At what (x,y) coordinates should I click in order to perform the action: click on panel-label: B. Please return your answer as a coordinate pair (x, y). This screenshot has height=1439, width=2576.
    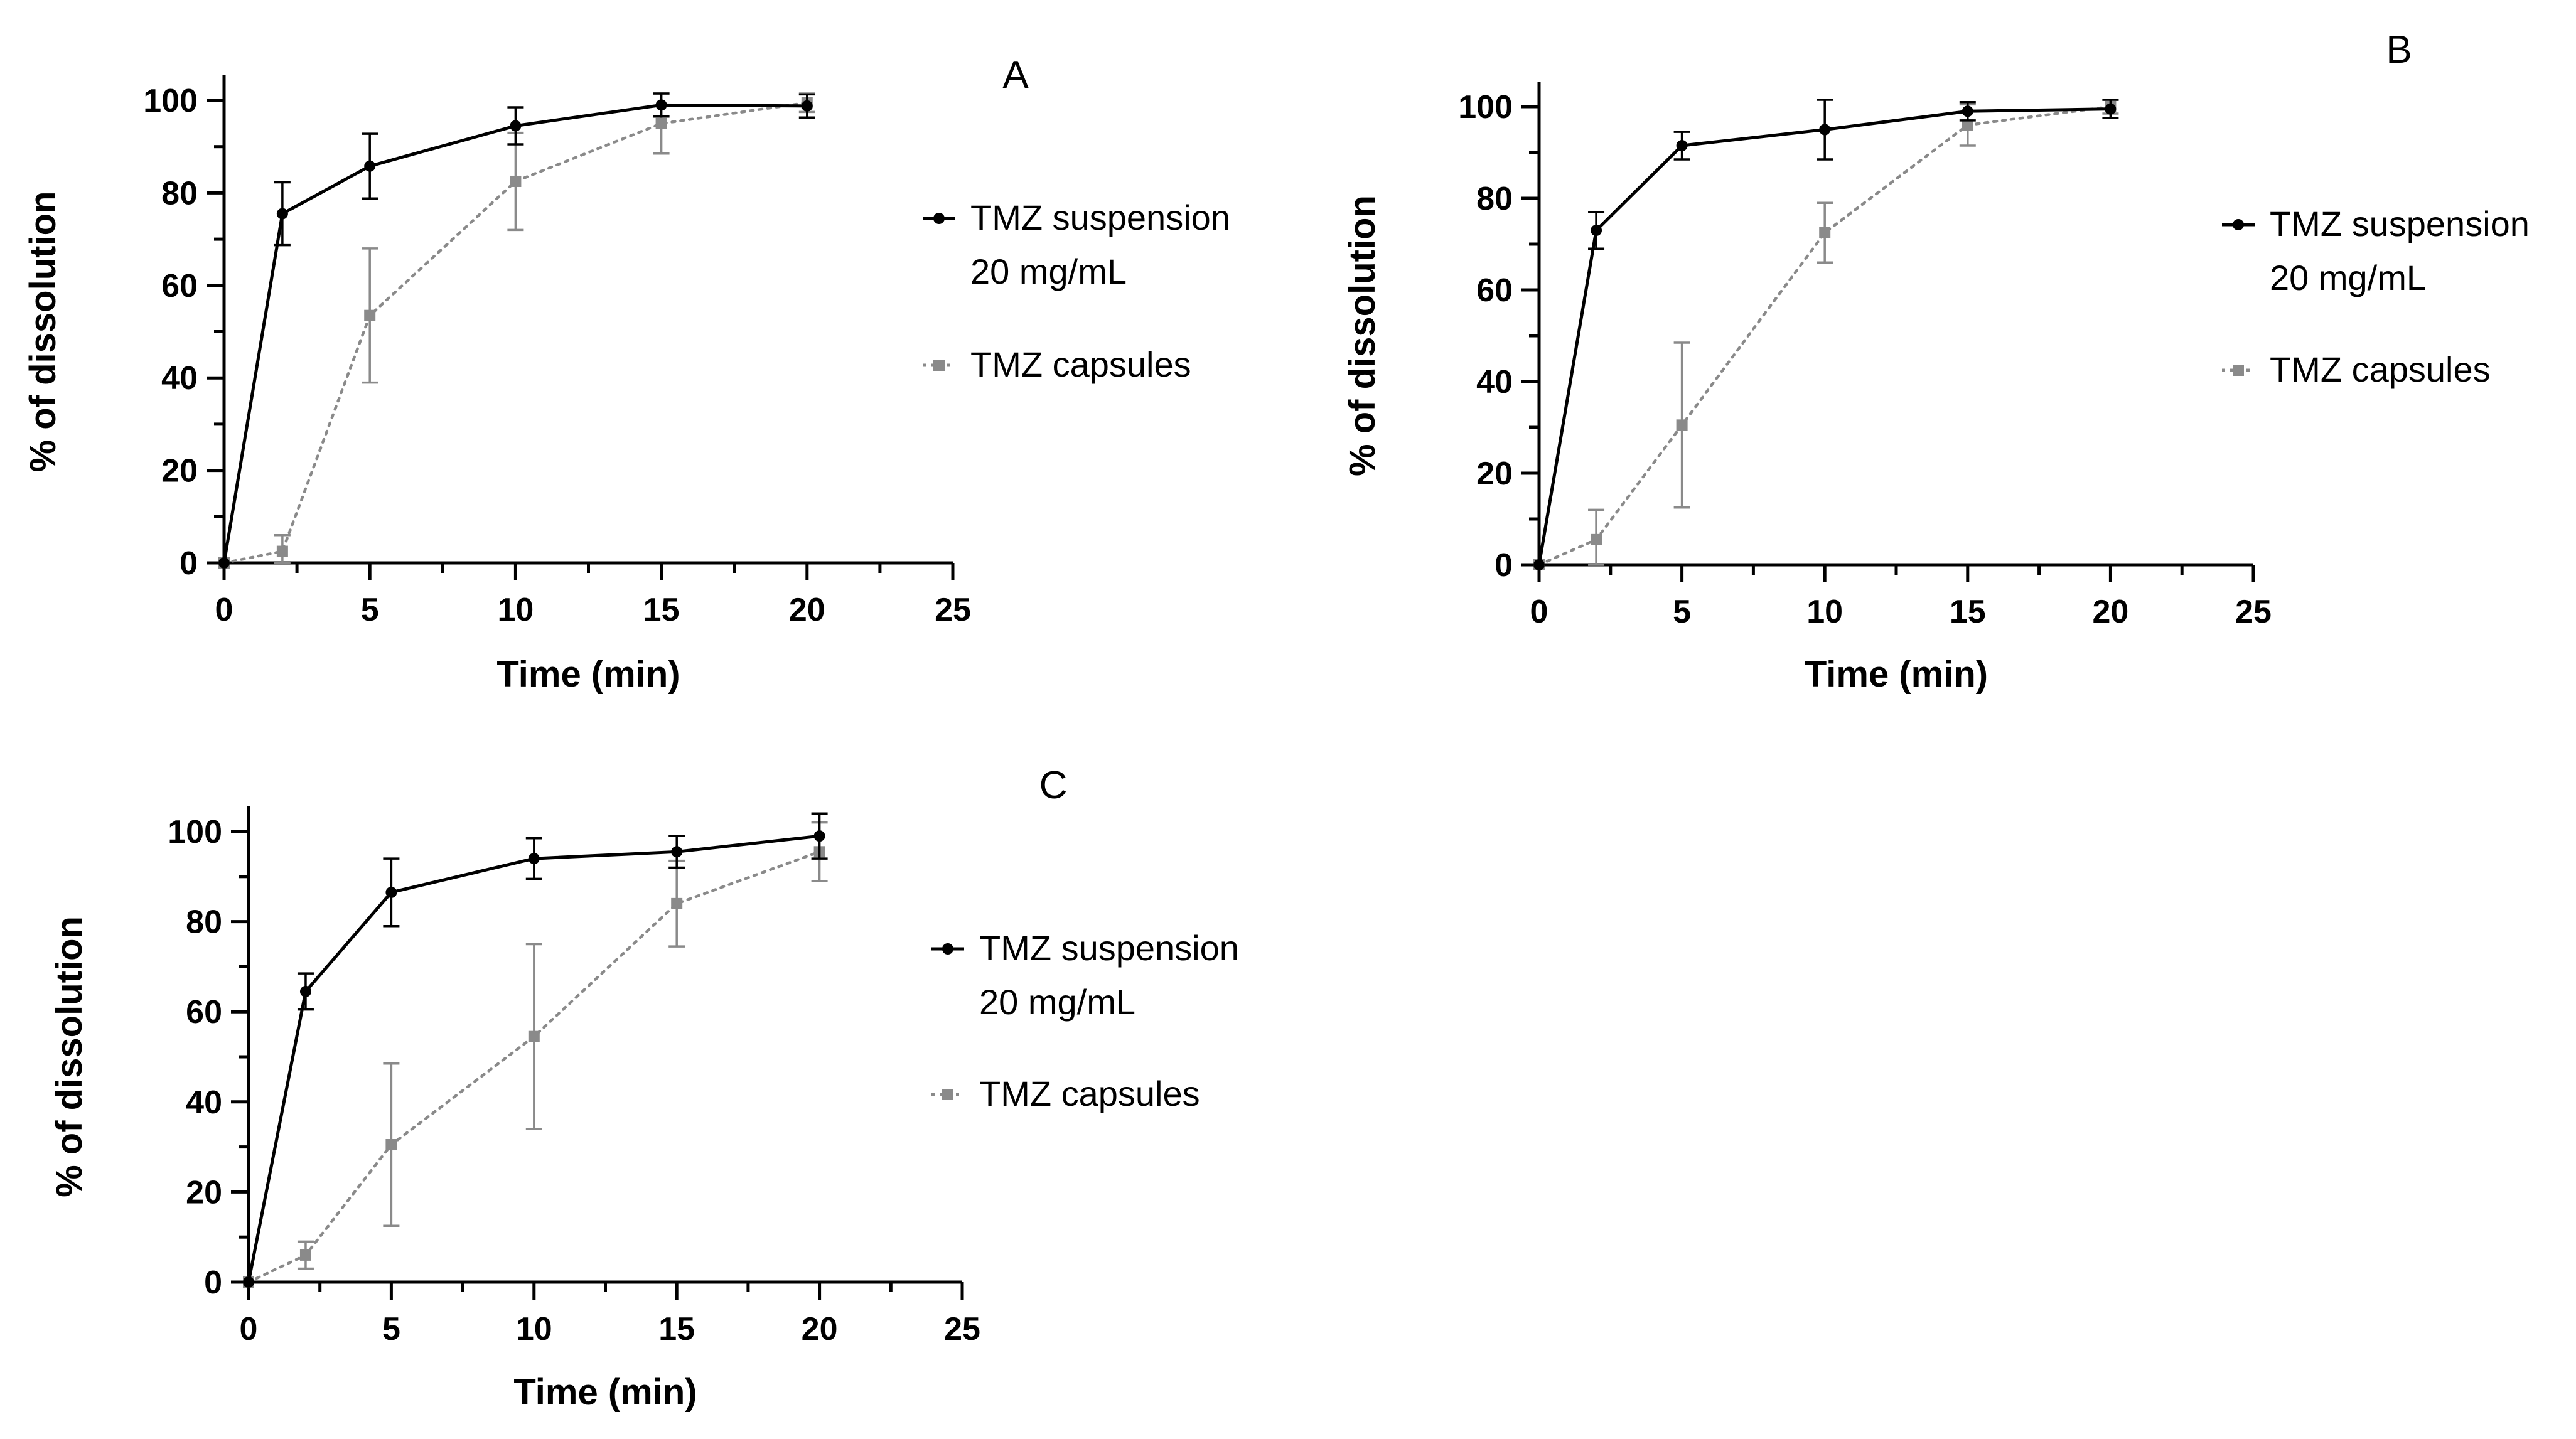
    Looking at the image, I should click on (2399, 50).